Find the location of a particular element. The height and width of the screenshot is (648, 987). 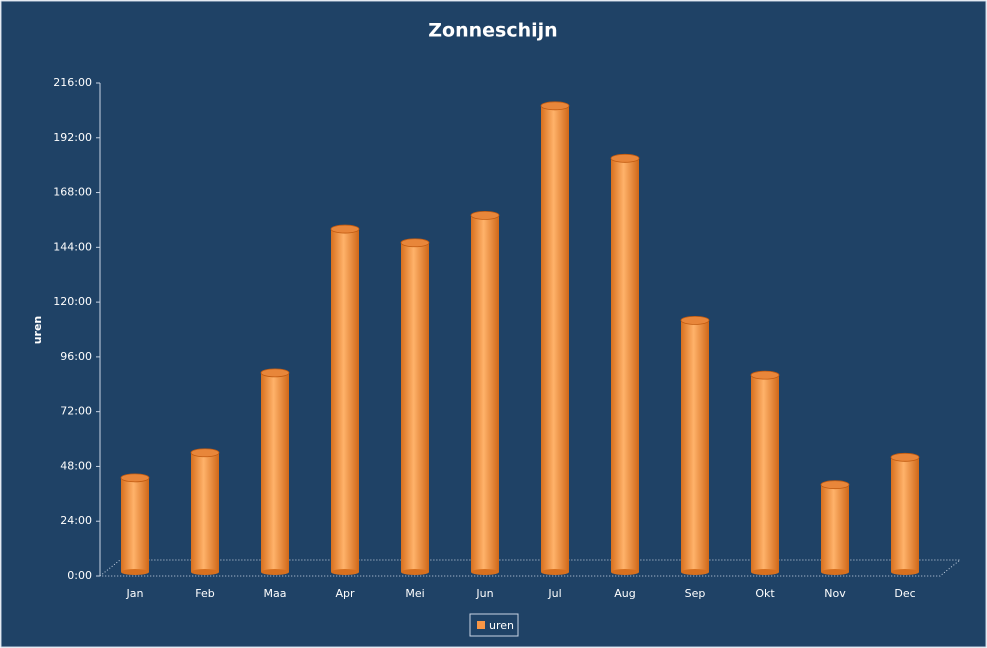

y-tick-label: 24:00 is located at coordinates (76, 520).